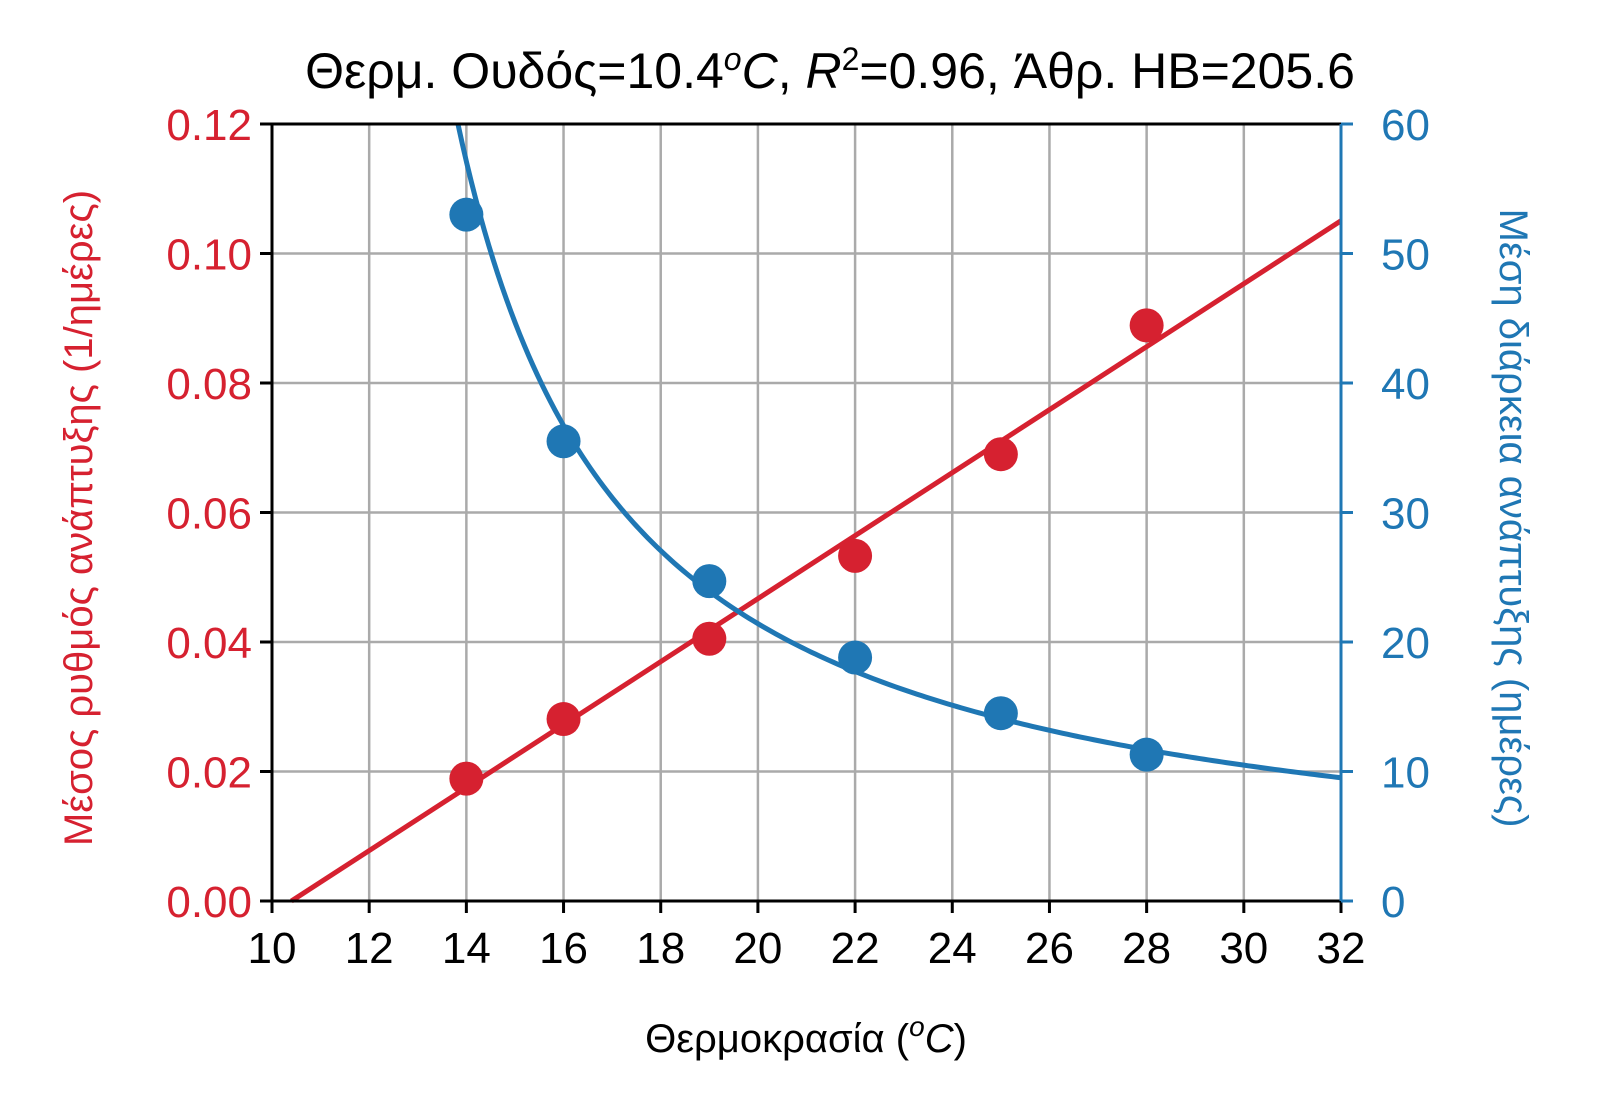 This screenshot has width=1600, height=1120. Describe the element at coordinates (272, 948) in the screenshot. I see `x-tick-label: 10` at that location.